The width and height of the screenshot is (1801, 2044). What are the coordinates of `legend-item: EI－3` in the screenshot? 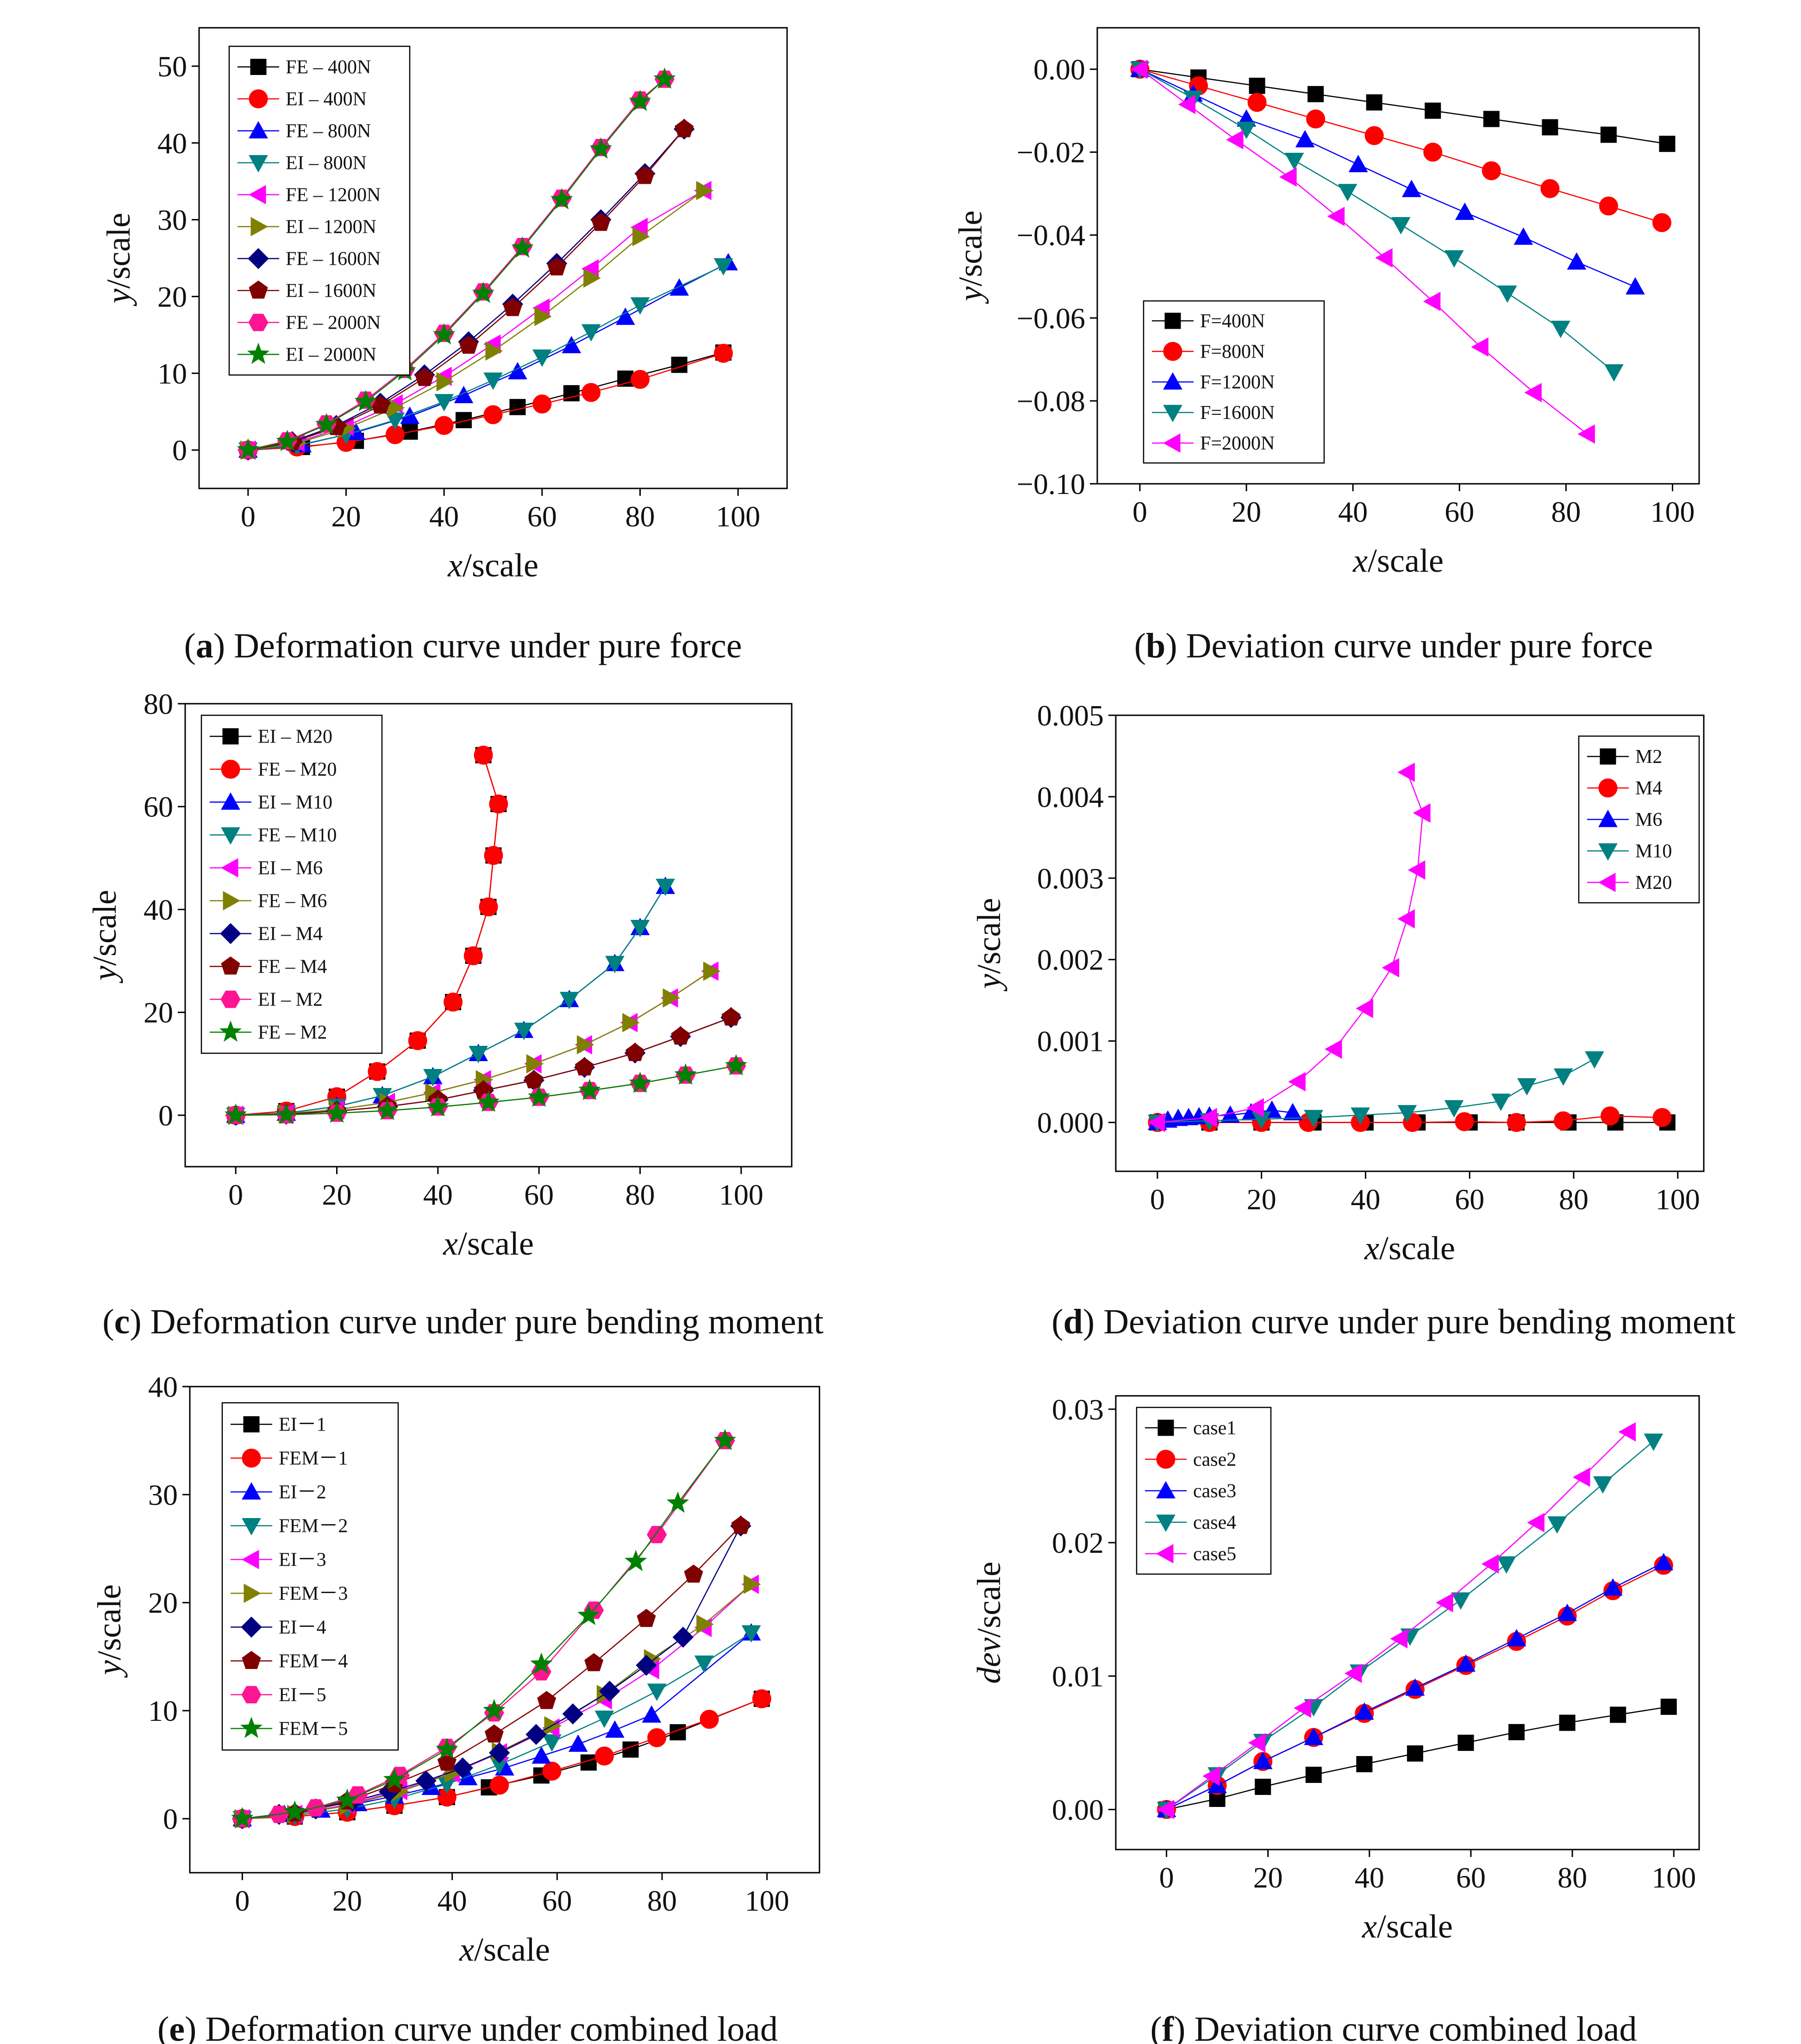 It's located at (278, 1560).